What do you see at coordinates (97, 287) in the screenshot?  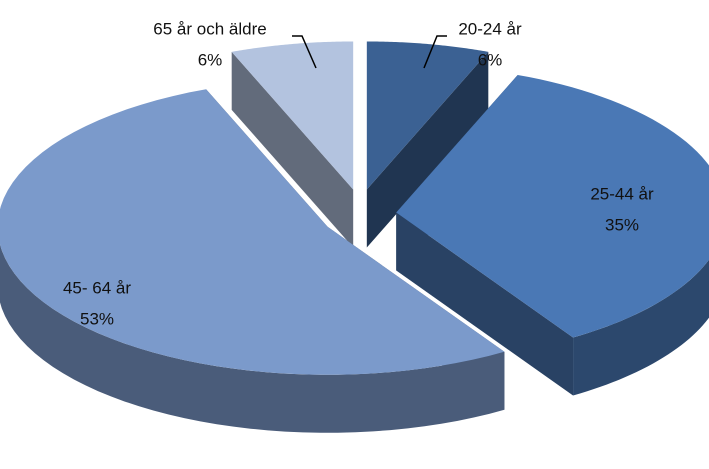 I see `slice-label: 45- 64 år` at bounding box center [97, 287].